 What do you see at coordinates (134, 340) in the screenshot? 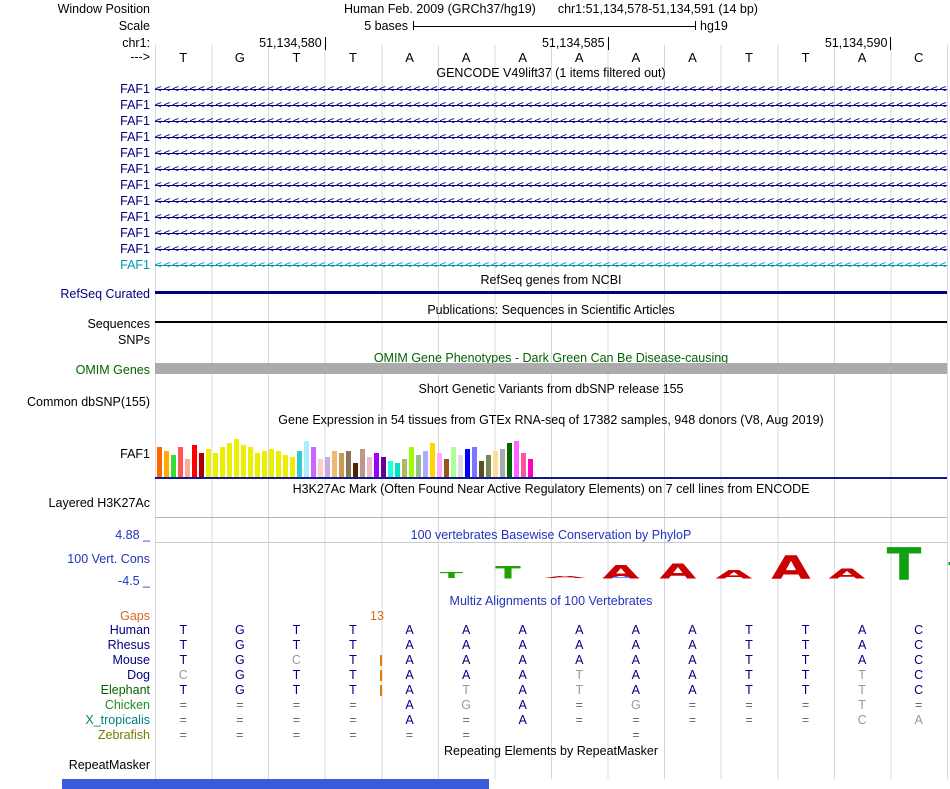
I see `snps-track-label: SNPs` at bounding box center [134, 340].